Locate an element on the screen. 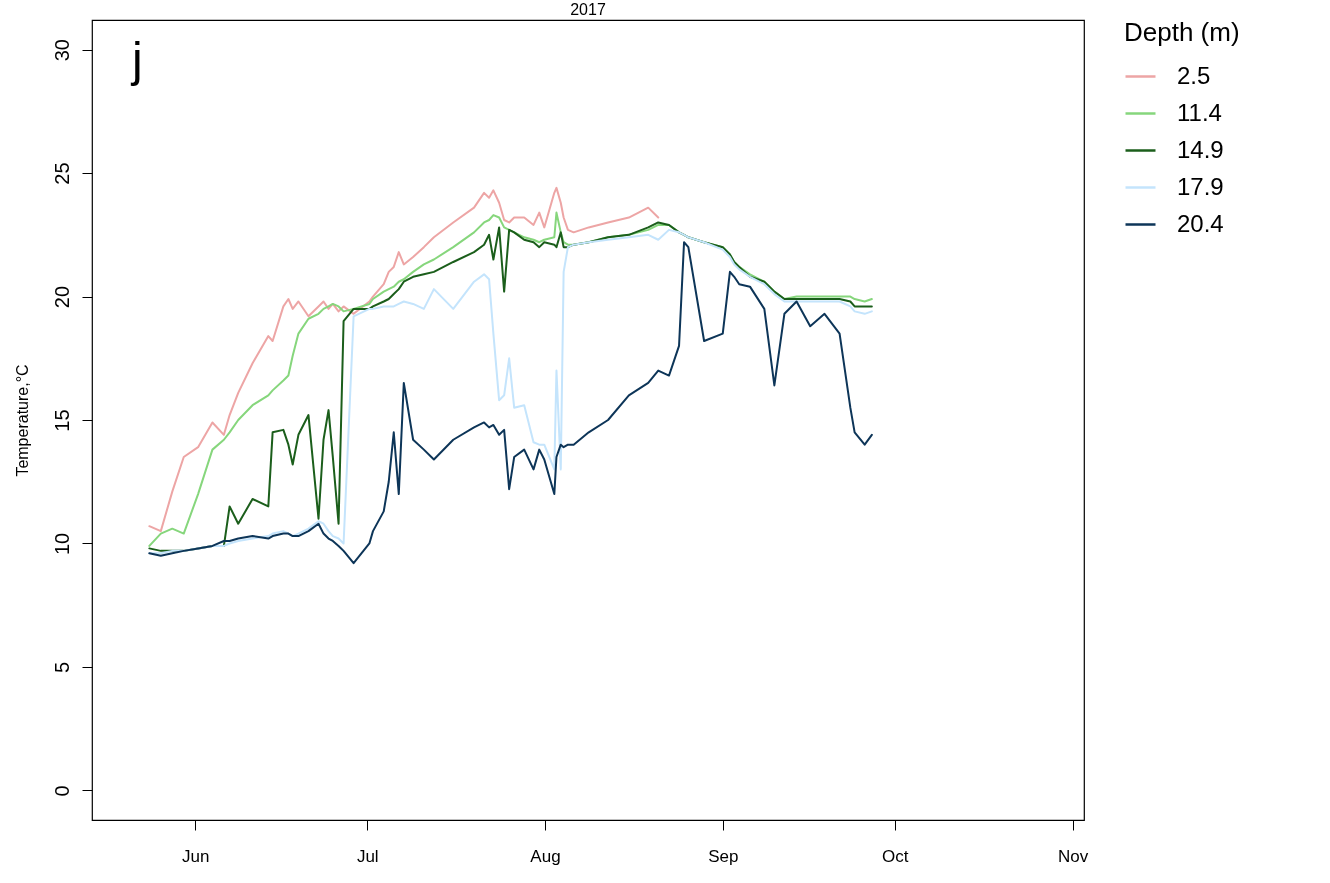 This screenshot has height=883, width=1330. chart-title: 2017 is located at coordinates (588, 9).